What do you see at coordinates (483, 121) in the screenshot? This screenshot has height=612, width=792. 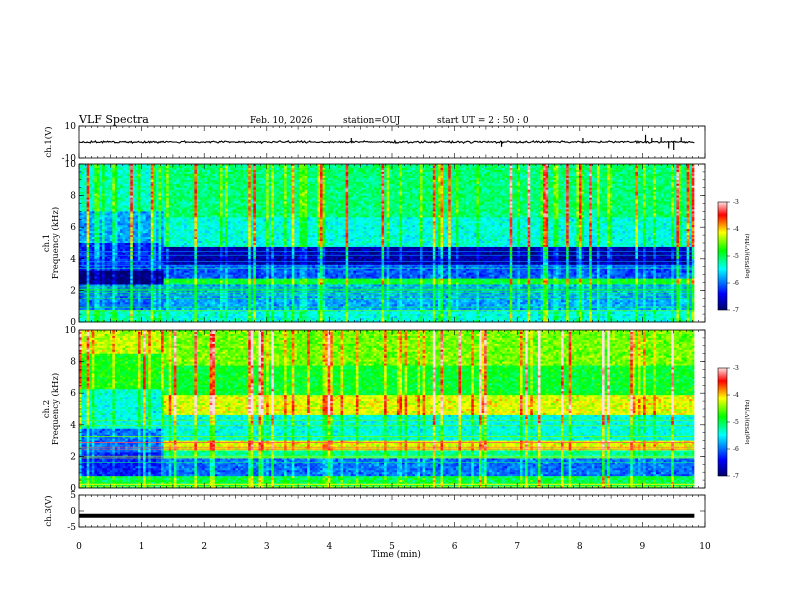 I see `start-time-label: start UT = 2 : 50 : 0` at bounding box center [483, 121].